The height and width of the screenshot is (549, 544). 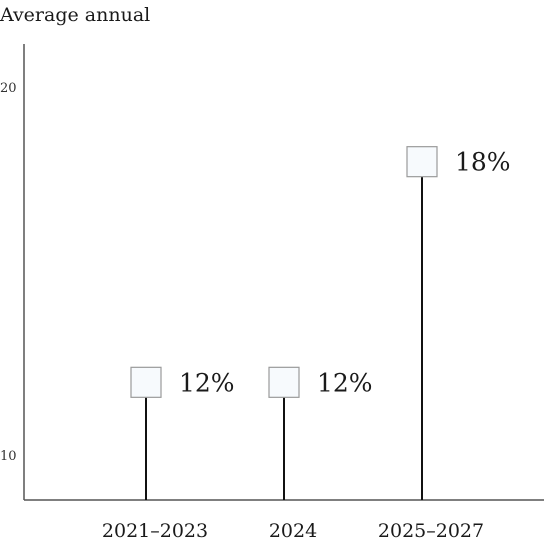 What do you see at coordinates (155, 531) in the screenshot?
I see `x-tick-label: 2021–2023` at bounding box center [155, 531].